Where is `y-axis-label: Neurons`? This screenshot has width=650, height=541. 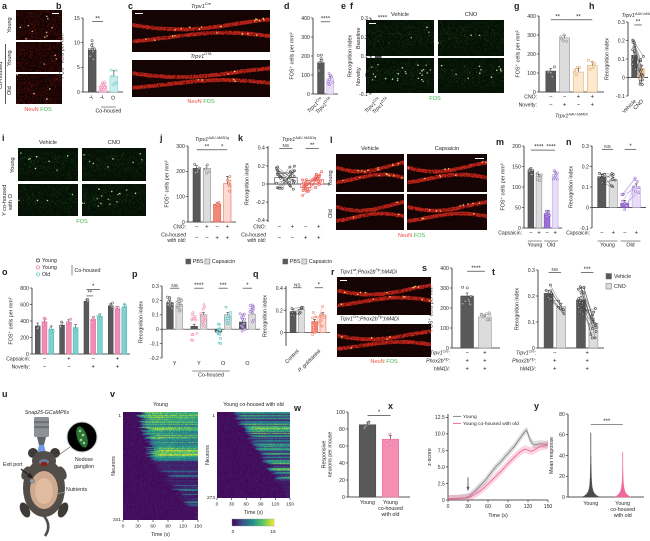
y-axis-label: Neurons is located at coordinates (114, 466).